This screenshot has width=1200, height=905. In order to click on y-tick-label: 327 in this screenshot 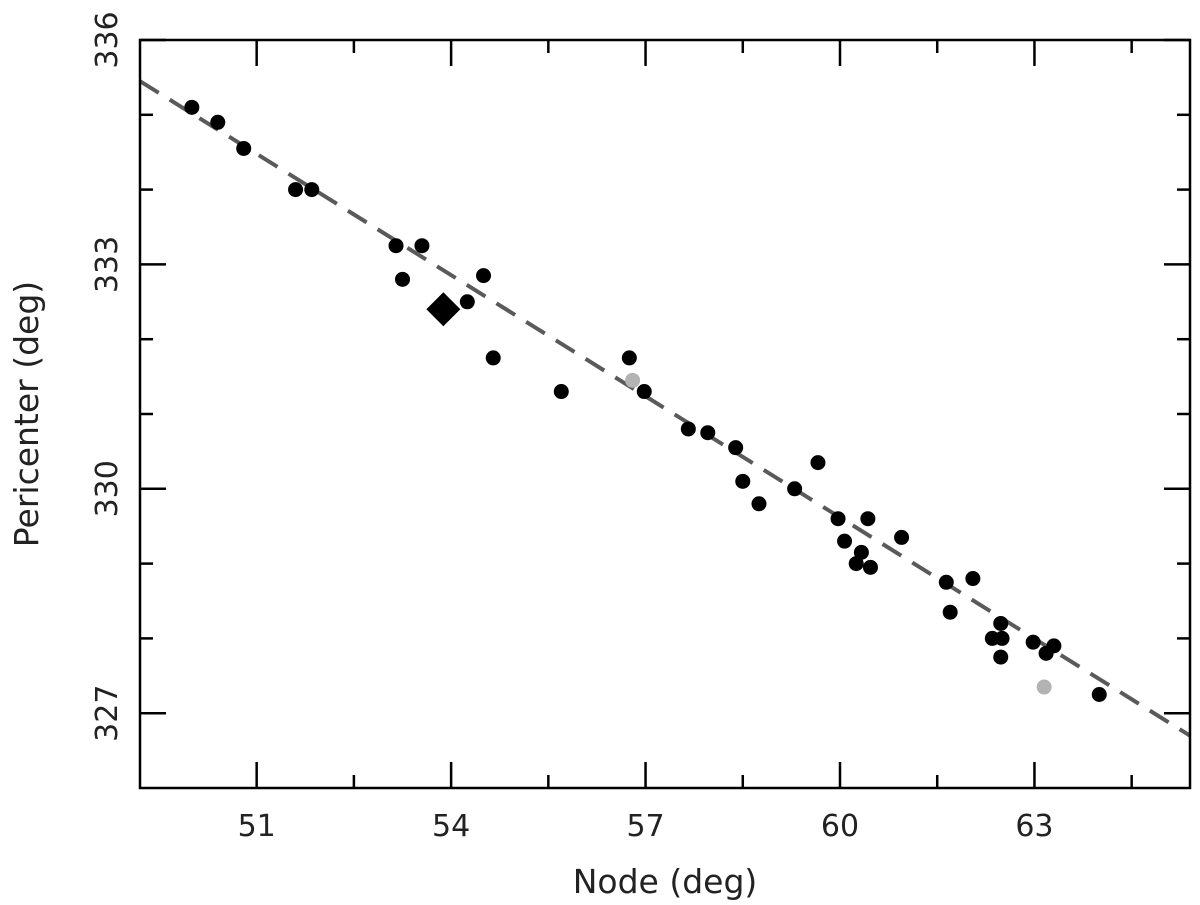, I will do `click(107, 713)`.